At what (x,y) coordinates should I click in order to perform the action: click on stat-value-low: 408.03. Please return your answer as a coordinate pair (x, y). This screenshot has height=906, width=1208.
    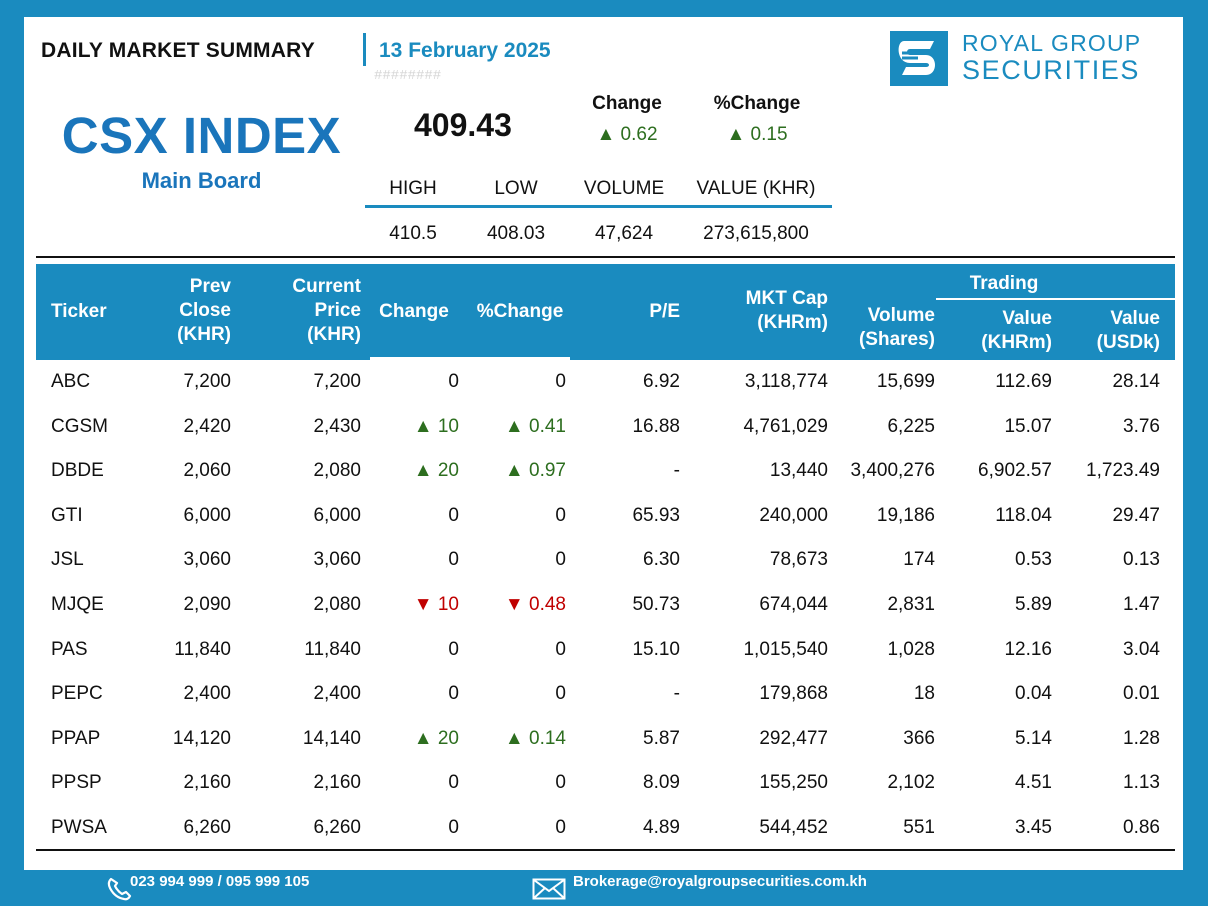
    Looking at the image, I should click on (516, 233).